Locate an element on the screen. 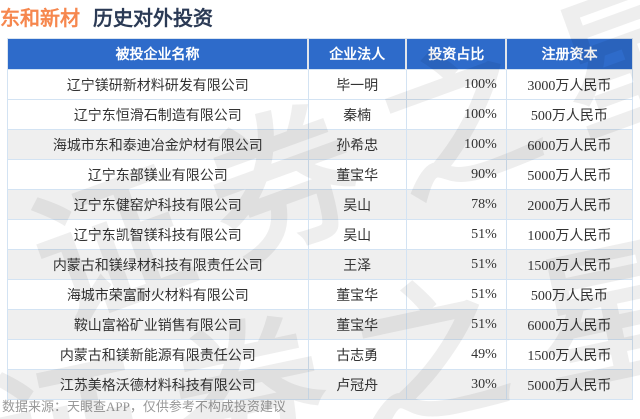  cell-registered-capital: 2000万人民币 is located at coordinates (569, 204).